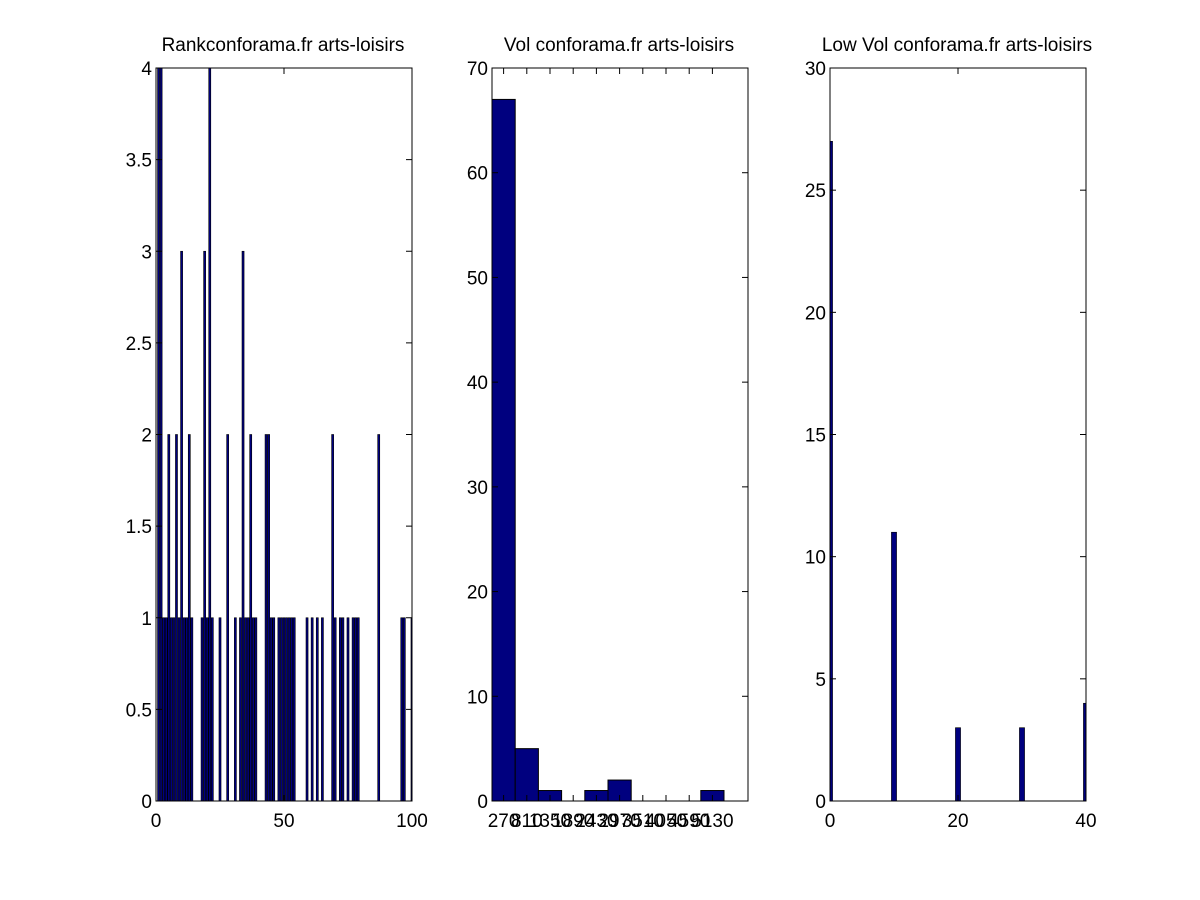  I want to click on y-tick-label: 60, so click(477, 174).